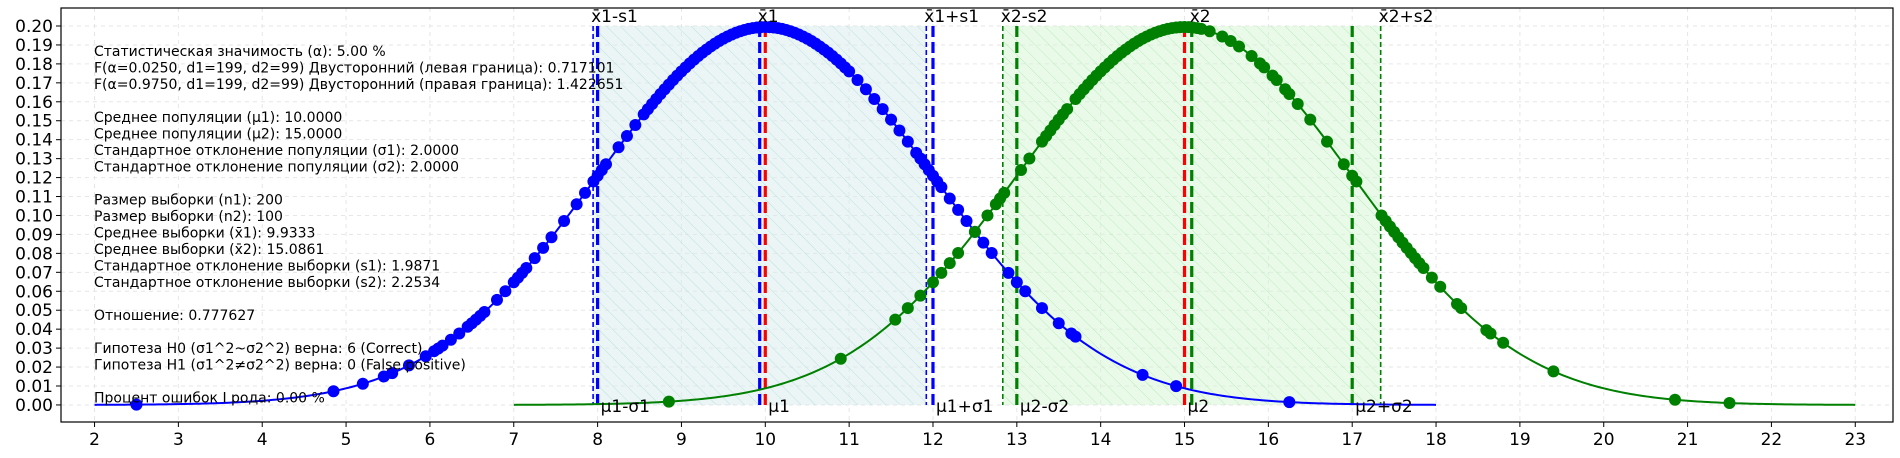 This screenshot has width=1900, height=458. What do you see at coordinates (765, 440) in the screenshot?
I see `x-tick-label: 10` at bounding box center [765, 440].